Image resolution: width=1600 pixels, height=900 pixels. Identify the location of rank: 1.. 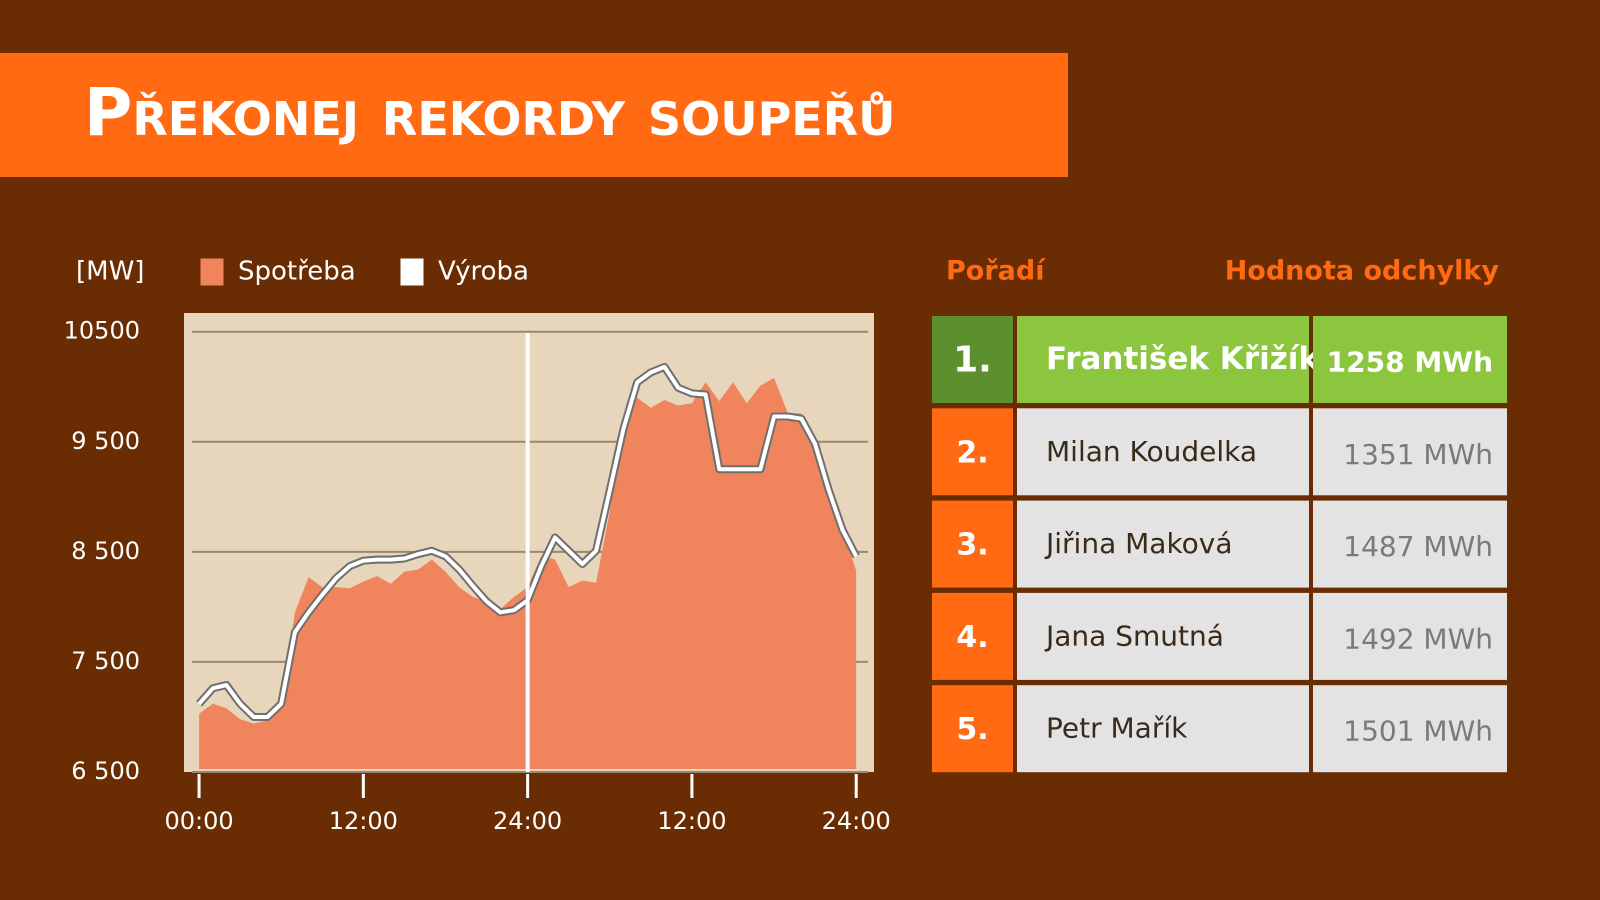
(972, 360).